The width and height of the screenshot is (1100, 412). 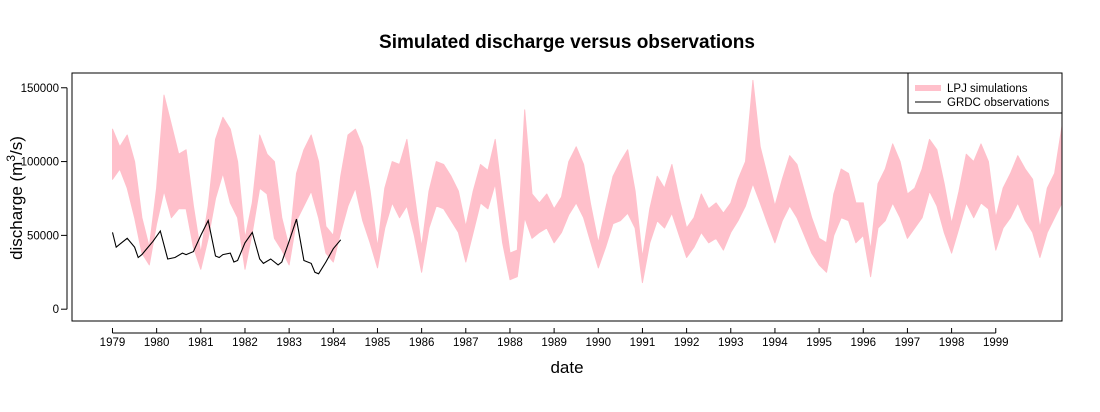 I want to click on x-tick-label: 1991, so click(x=643, y=343).